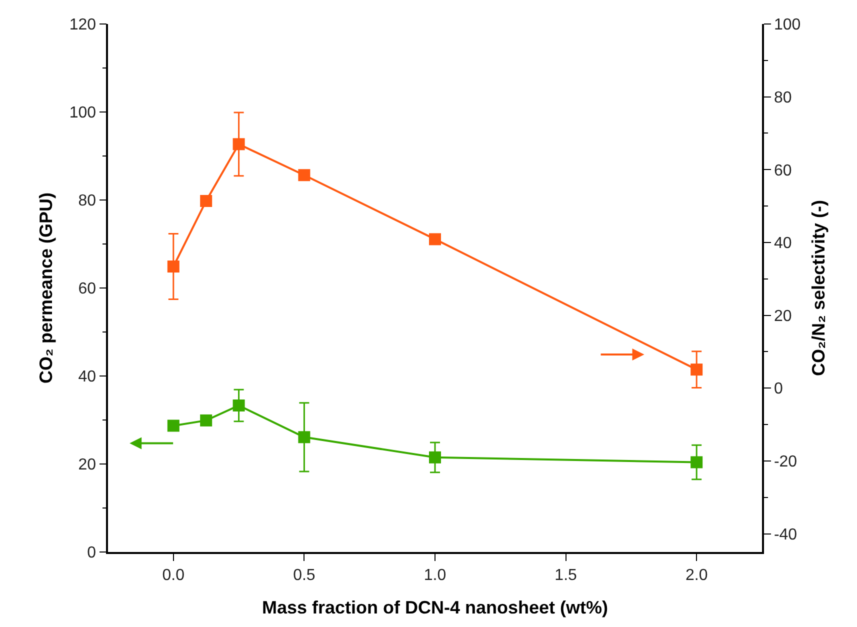 Image resolution: width=857 pixels, height=627 pixels. Describe the element at coordinates (783, 171) in the screenshot. I see `y2-tick-label: 60` at that location.